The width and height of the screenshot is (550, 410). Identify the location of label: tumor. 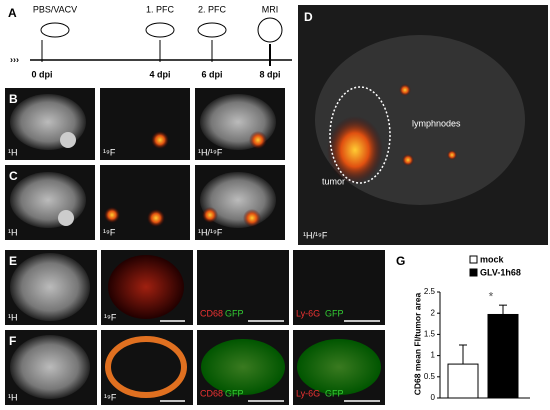
(333, 181).